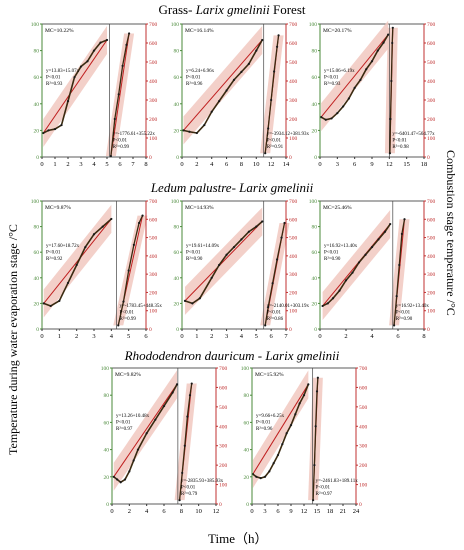 This screenshot has width=464, height=550. What do you see at coordinates (293, 82) in the screenshot?
I see `y-right-tick-label: 400` at bounding box center [293, 82].